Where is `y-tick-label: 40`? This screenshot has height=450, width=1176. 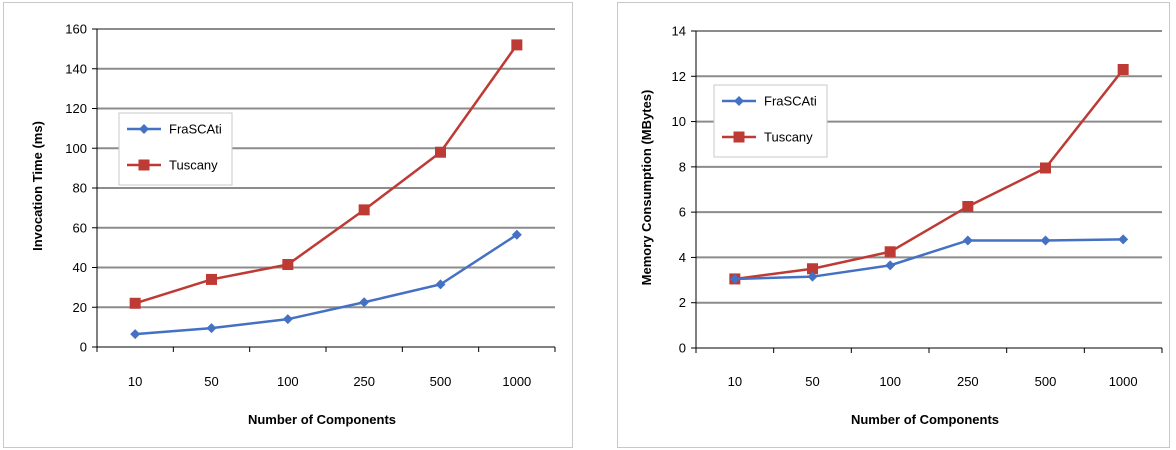
y-tick-label: 40 is located at coordinates (80, 267).